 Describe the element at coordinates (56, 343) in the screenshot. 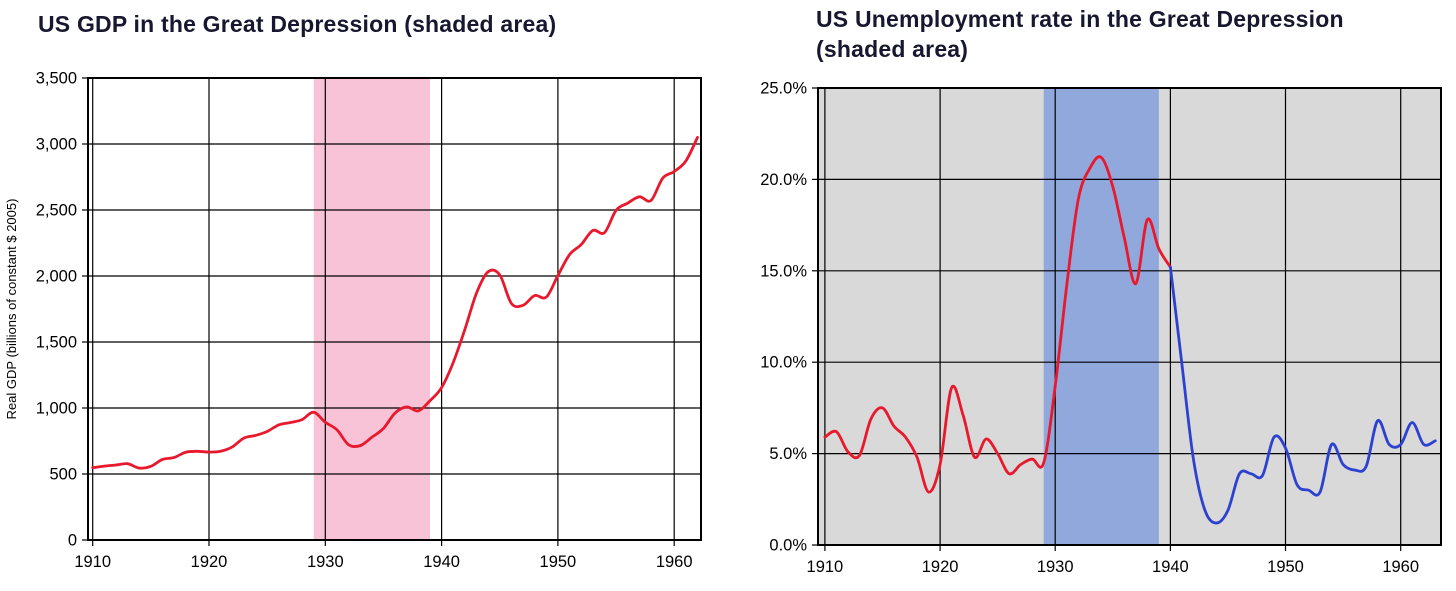

I see `y-tick-label: 1,500` at that location.